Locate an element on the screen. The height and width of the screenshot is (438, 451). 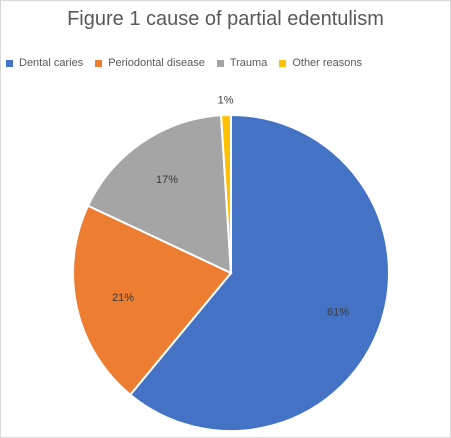
data-label-periodontal-disease: 21% is located at coordinates (123, 298).